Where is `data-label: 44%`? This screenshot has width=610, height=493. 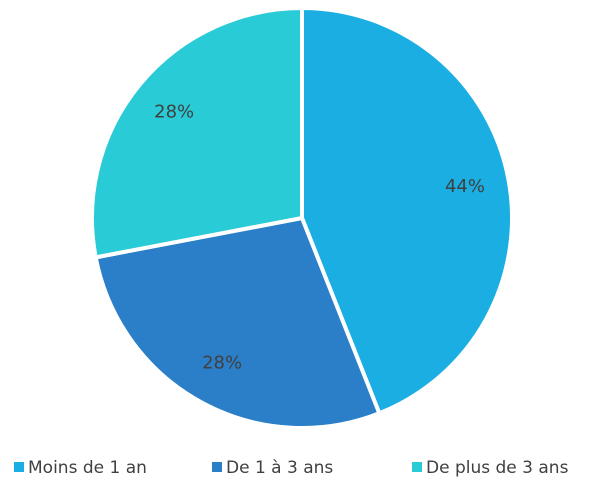
data-label: 44% is located at coordinates (465, 186).